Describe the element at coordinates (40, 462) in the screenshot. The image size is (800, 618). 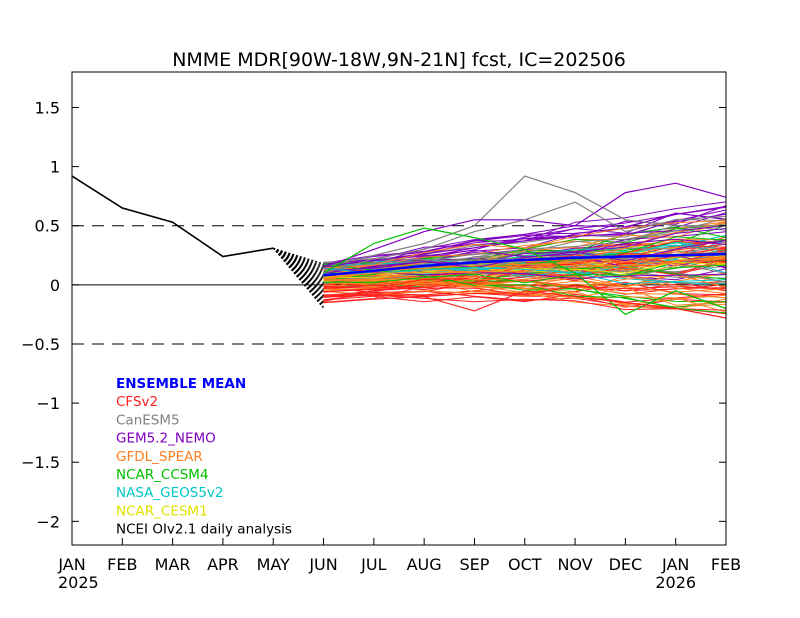
I see `y-tick-label: −1.5` at that location.